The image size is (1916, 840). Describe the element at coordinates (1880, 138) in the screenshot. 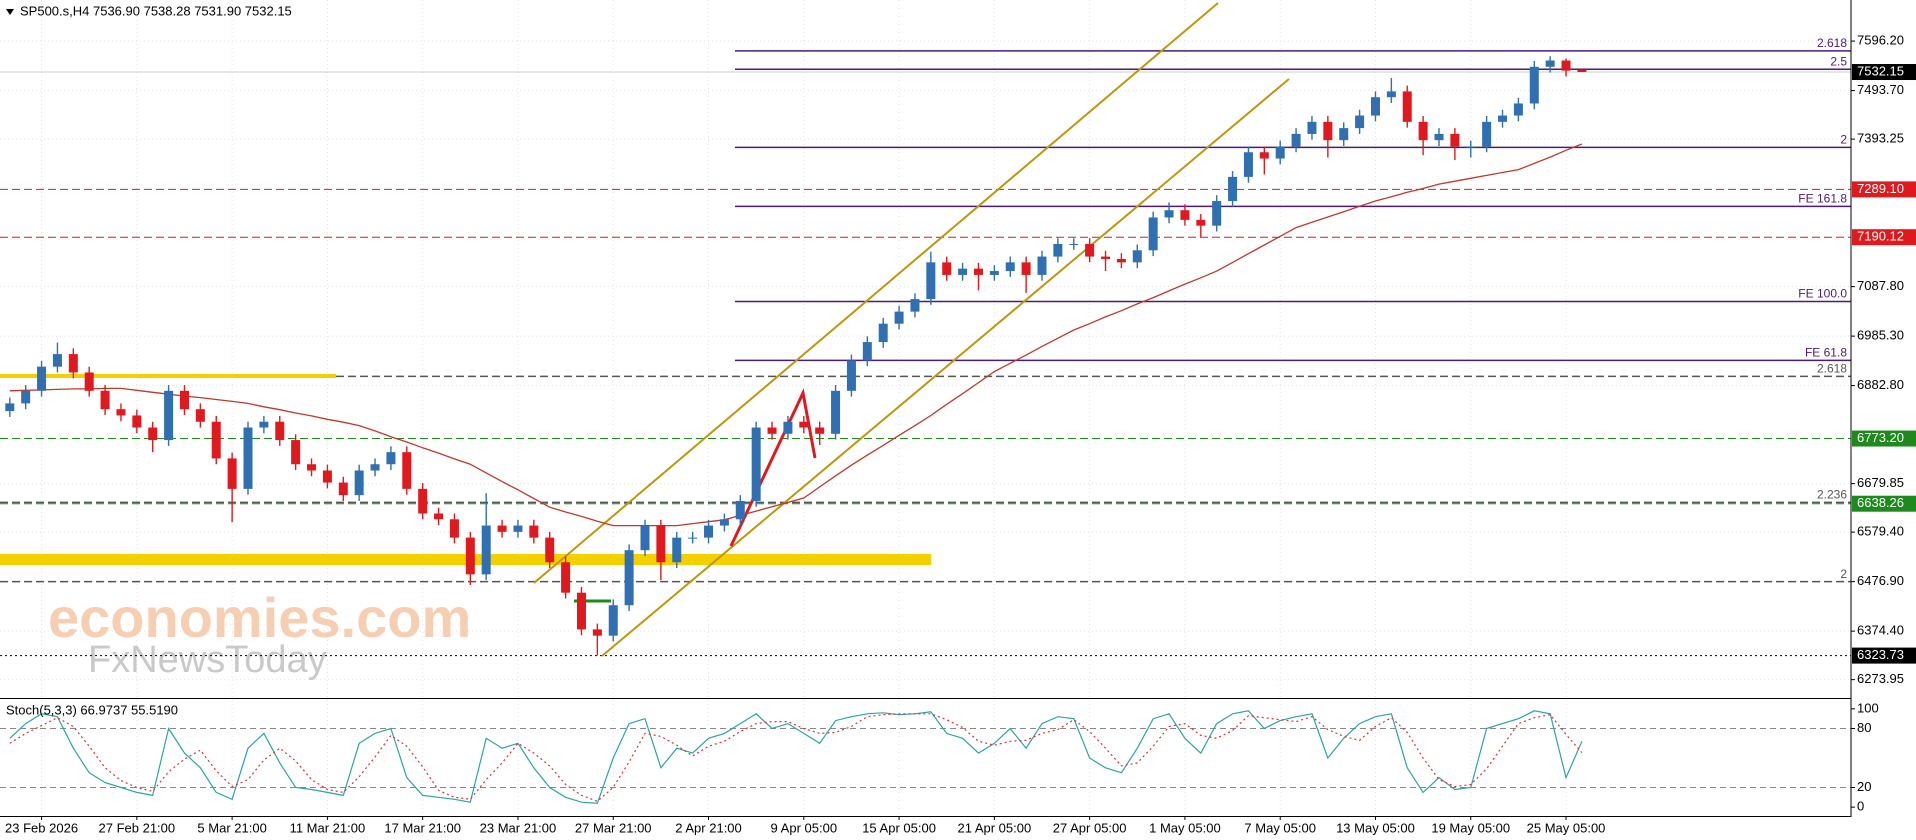

I see `y-tick-label: 7393.25` at that location.